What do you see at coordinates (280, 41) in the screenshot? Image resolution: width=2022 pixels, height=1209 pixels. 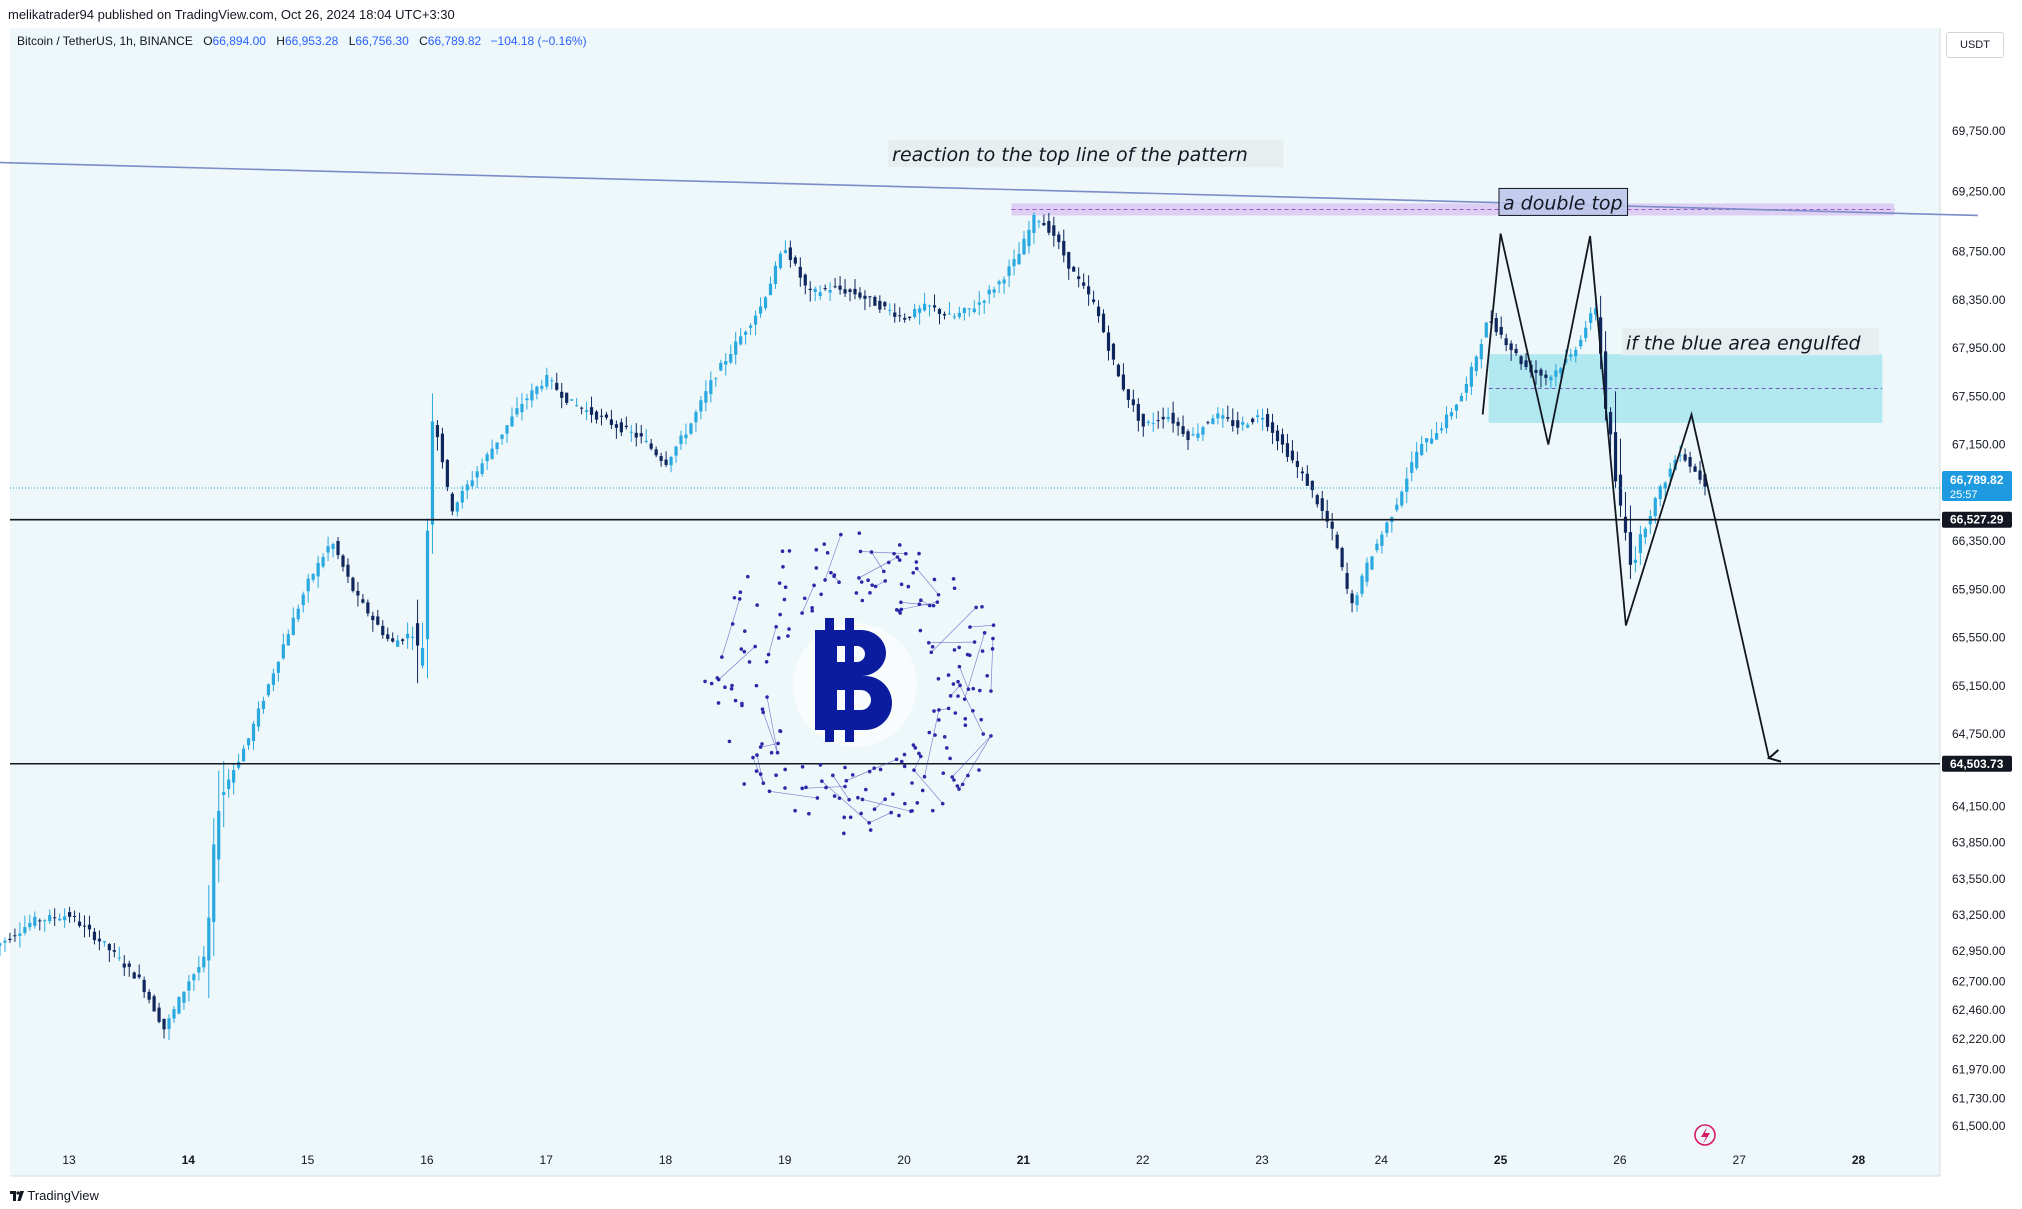 I see `high-label: H` at bounding box center [280, 41].